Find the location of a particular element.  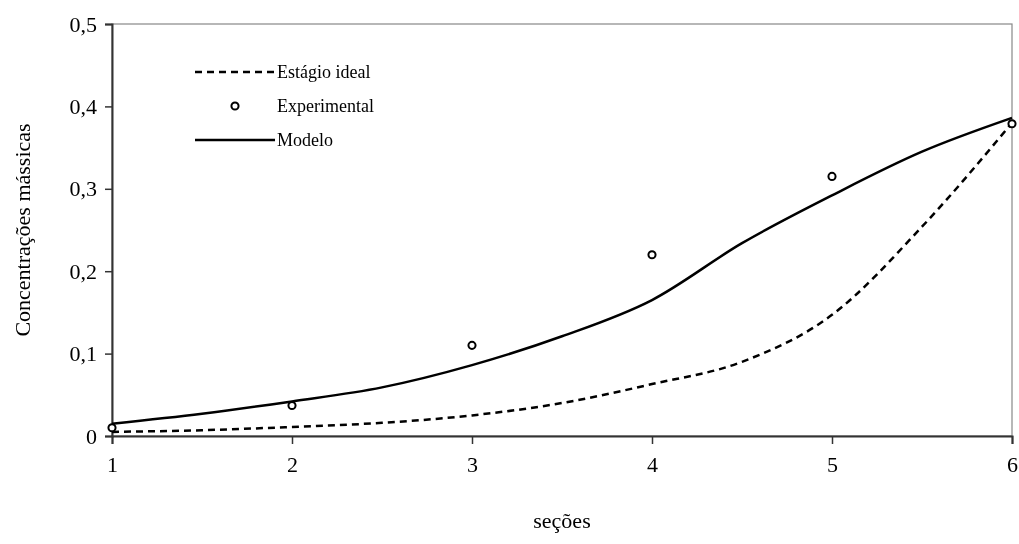

x-tick-label: 4 is located at coordinates (652, 464).